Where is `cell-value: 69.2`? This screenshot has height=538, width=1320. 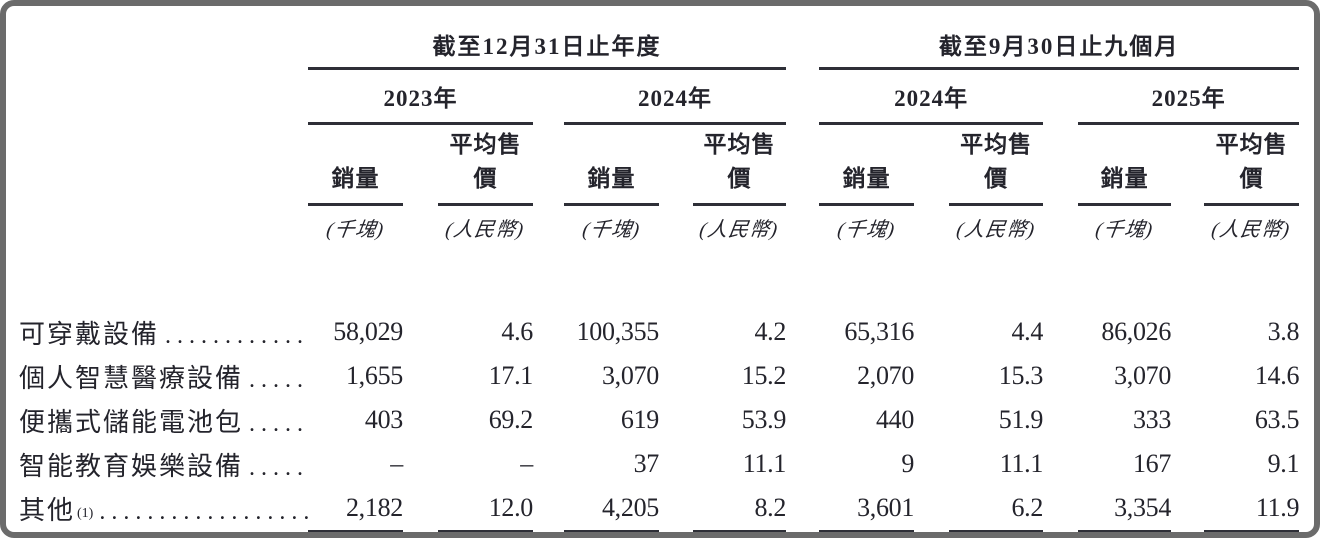
cell-value: 69.2 is located at coordinates (511, 419).